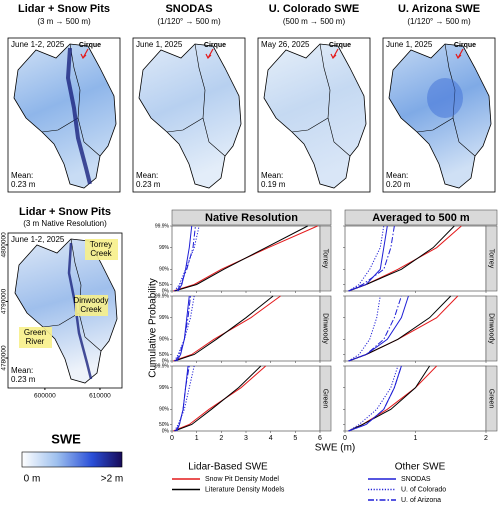 This screenshot has height=507, width=500. What do you see at coordinates (421, 500) in the screenshot?
I see `legend-label: U. of Arizona` at bounding box center [421, 500].